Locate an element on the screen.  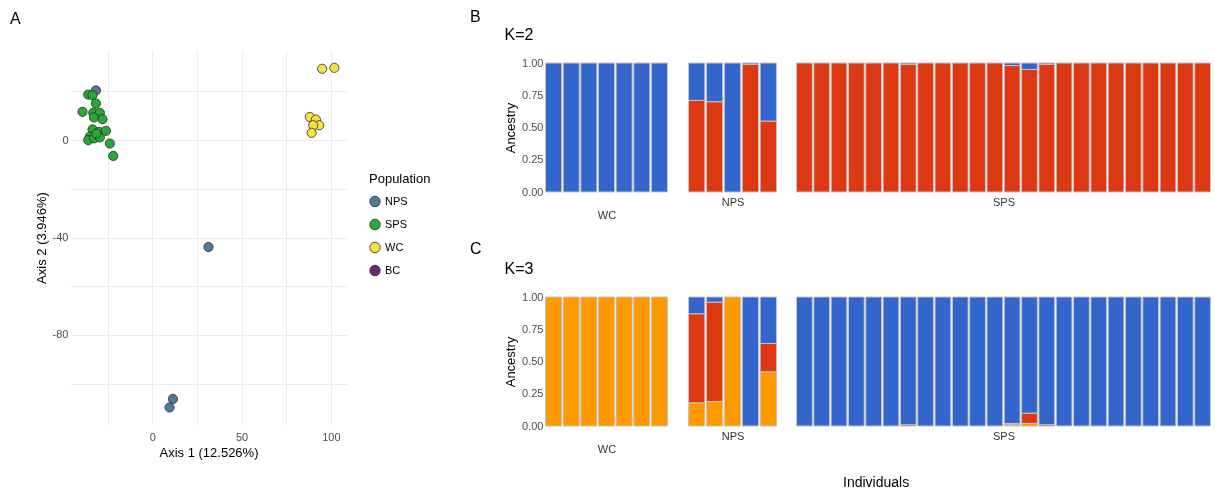
x-tick-label: 100 is located at coordinates (331, 436).